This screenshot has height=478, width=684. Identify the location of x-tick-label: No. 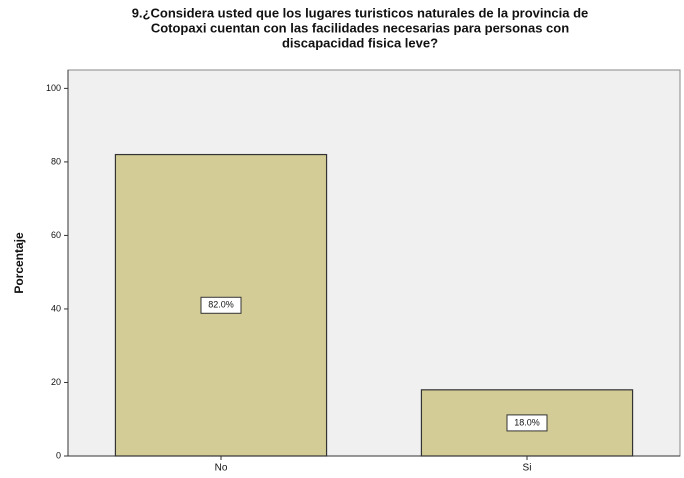
(221, 468).